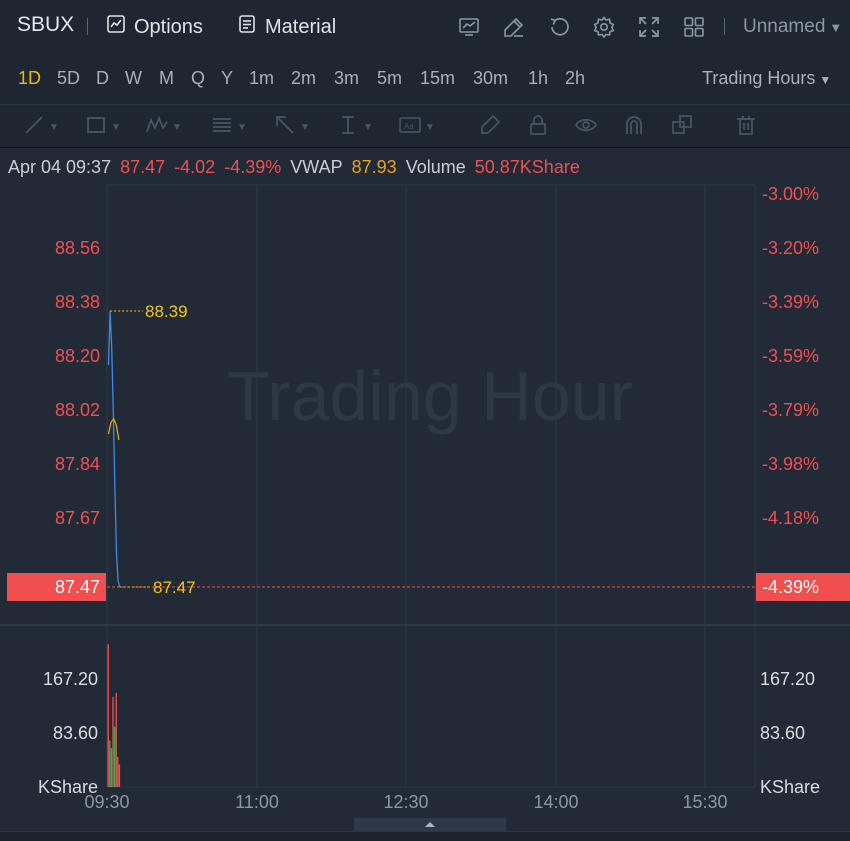 This screenshot has height=841, width=850. What do you see at coordinates (77, 587) in the screenshot?
I see `current-price-label: 87.47` at bounding box center [77, 587].